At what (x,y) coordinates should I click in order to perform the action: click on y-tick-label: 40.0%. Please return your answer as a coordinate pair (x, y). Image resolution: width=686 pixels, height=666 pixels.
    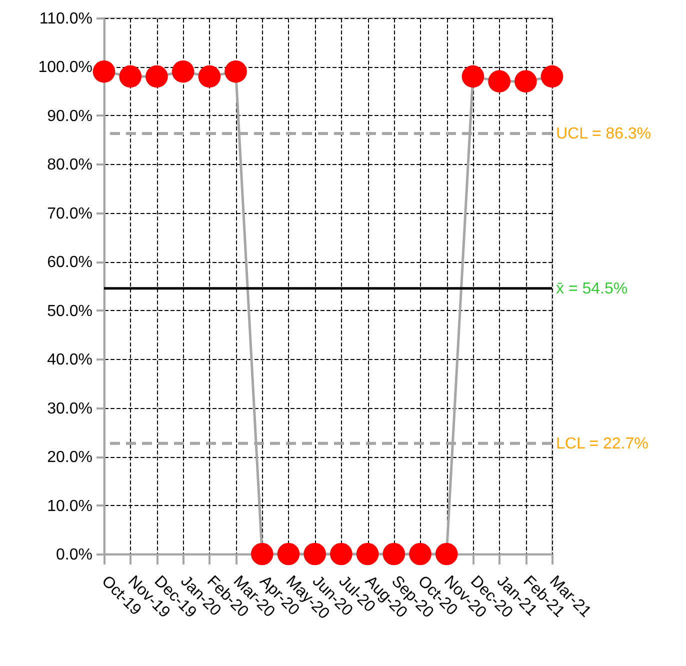
    Looking at the image, I should click on (69, 360).